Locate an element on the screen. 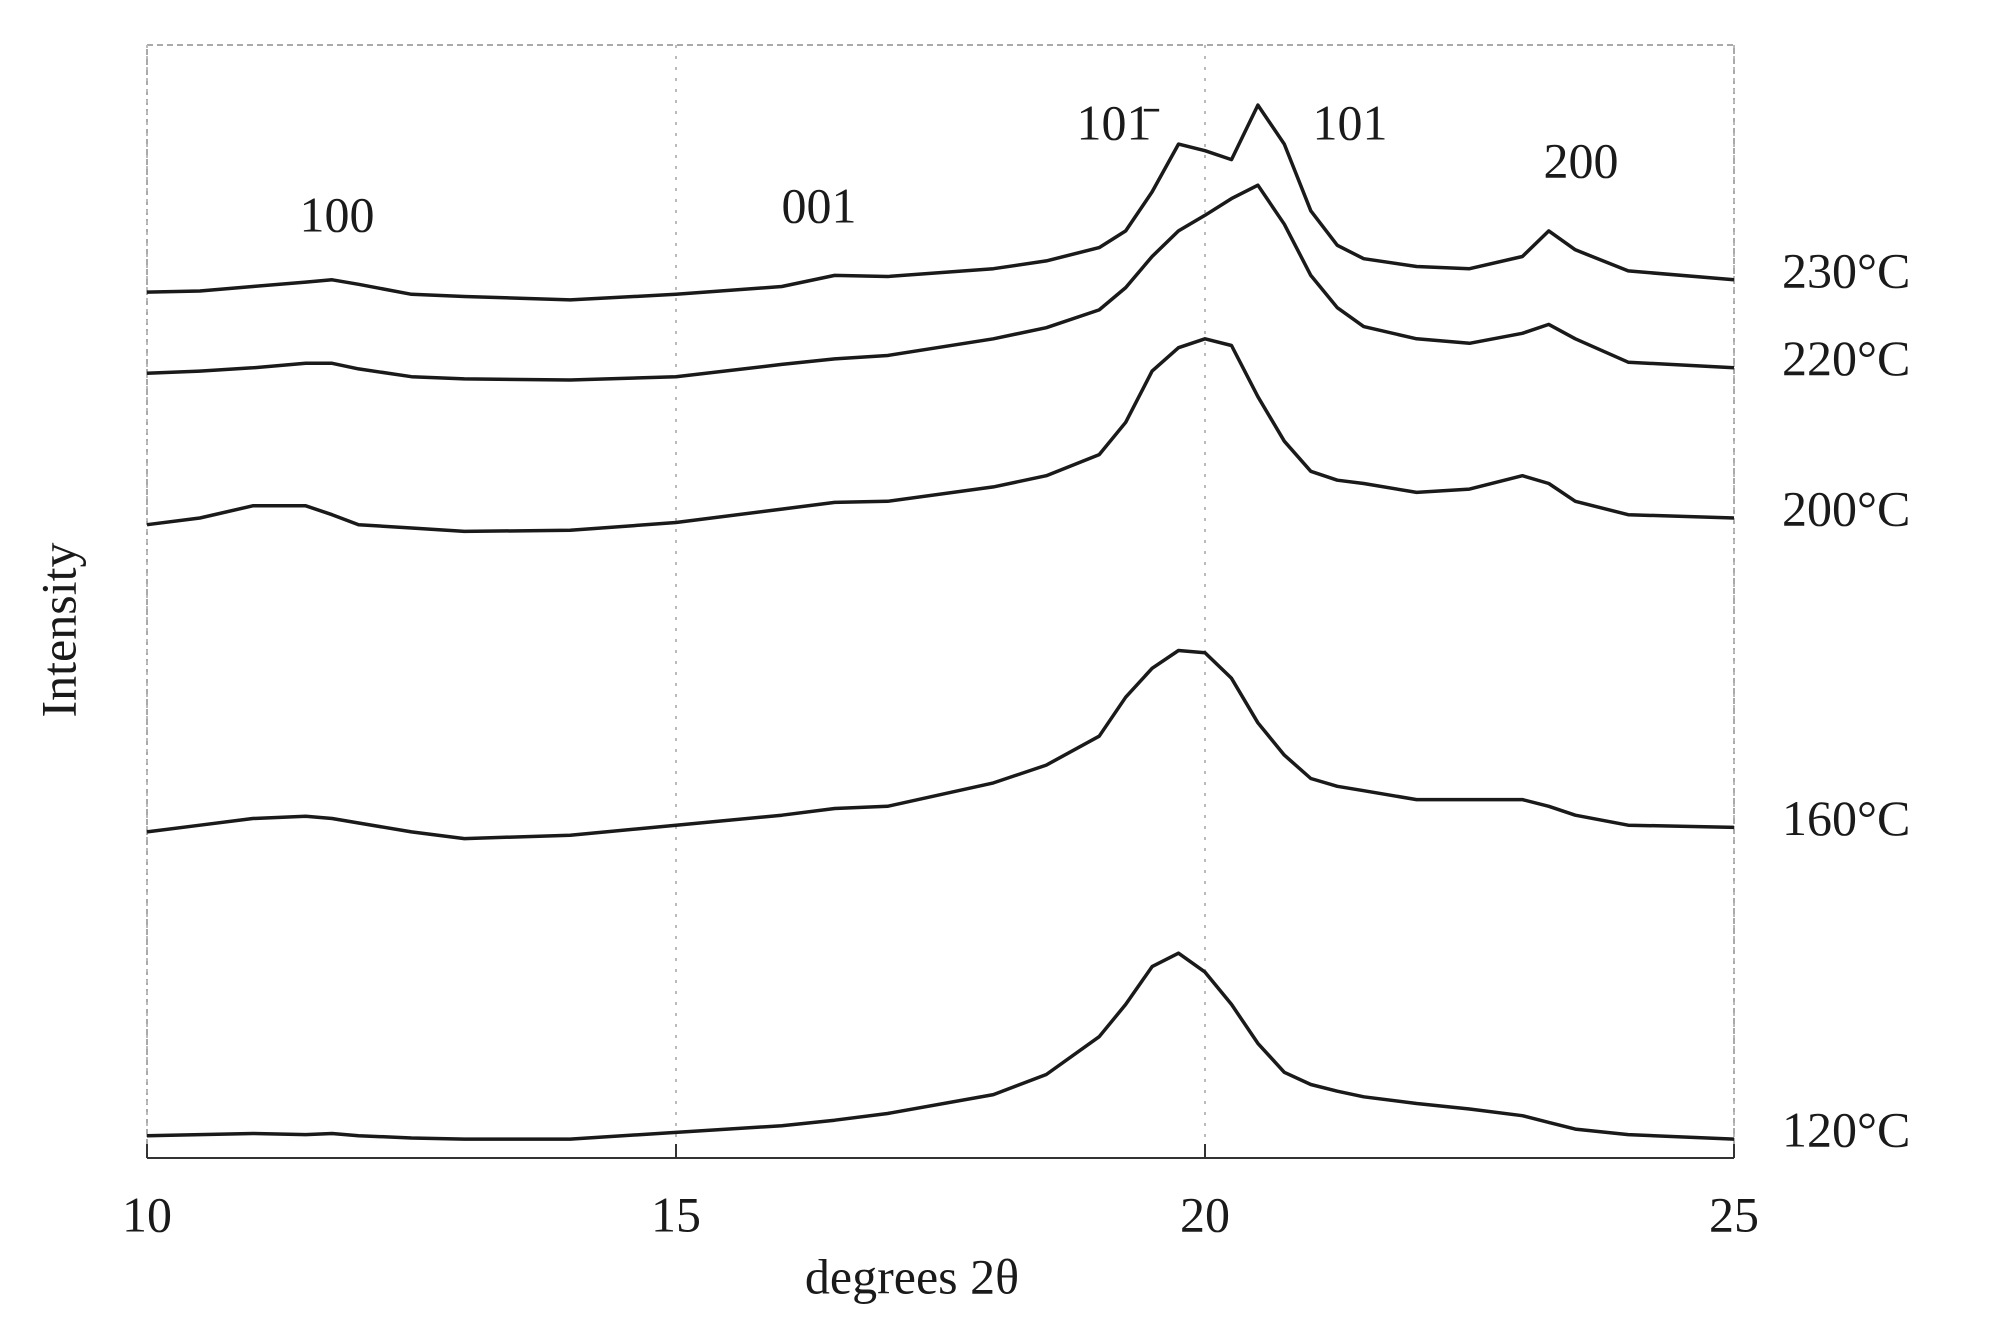 The image size is (1997, 1338). x-tick-label: 15 is located at coordinates (676, 1214).